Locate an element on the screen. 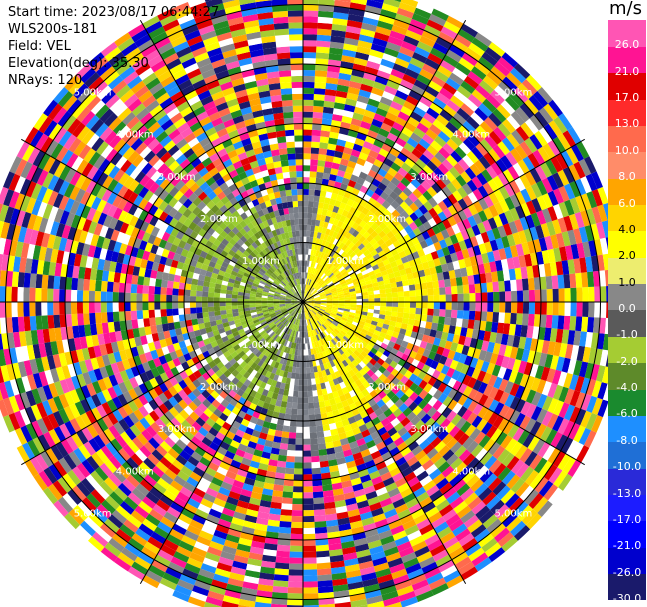 This screenshot has height=607, width=647. nrays-text: NRays: 120 is located at coordinates (45, 80).